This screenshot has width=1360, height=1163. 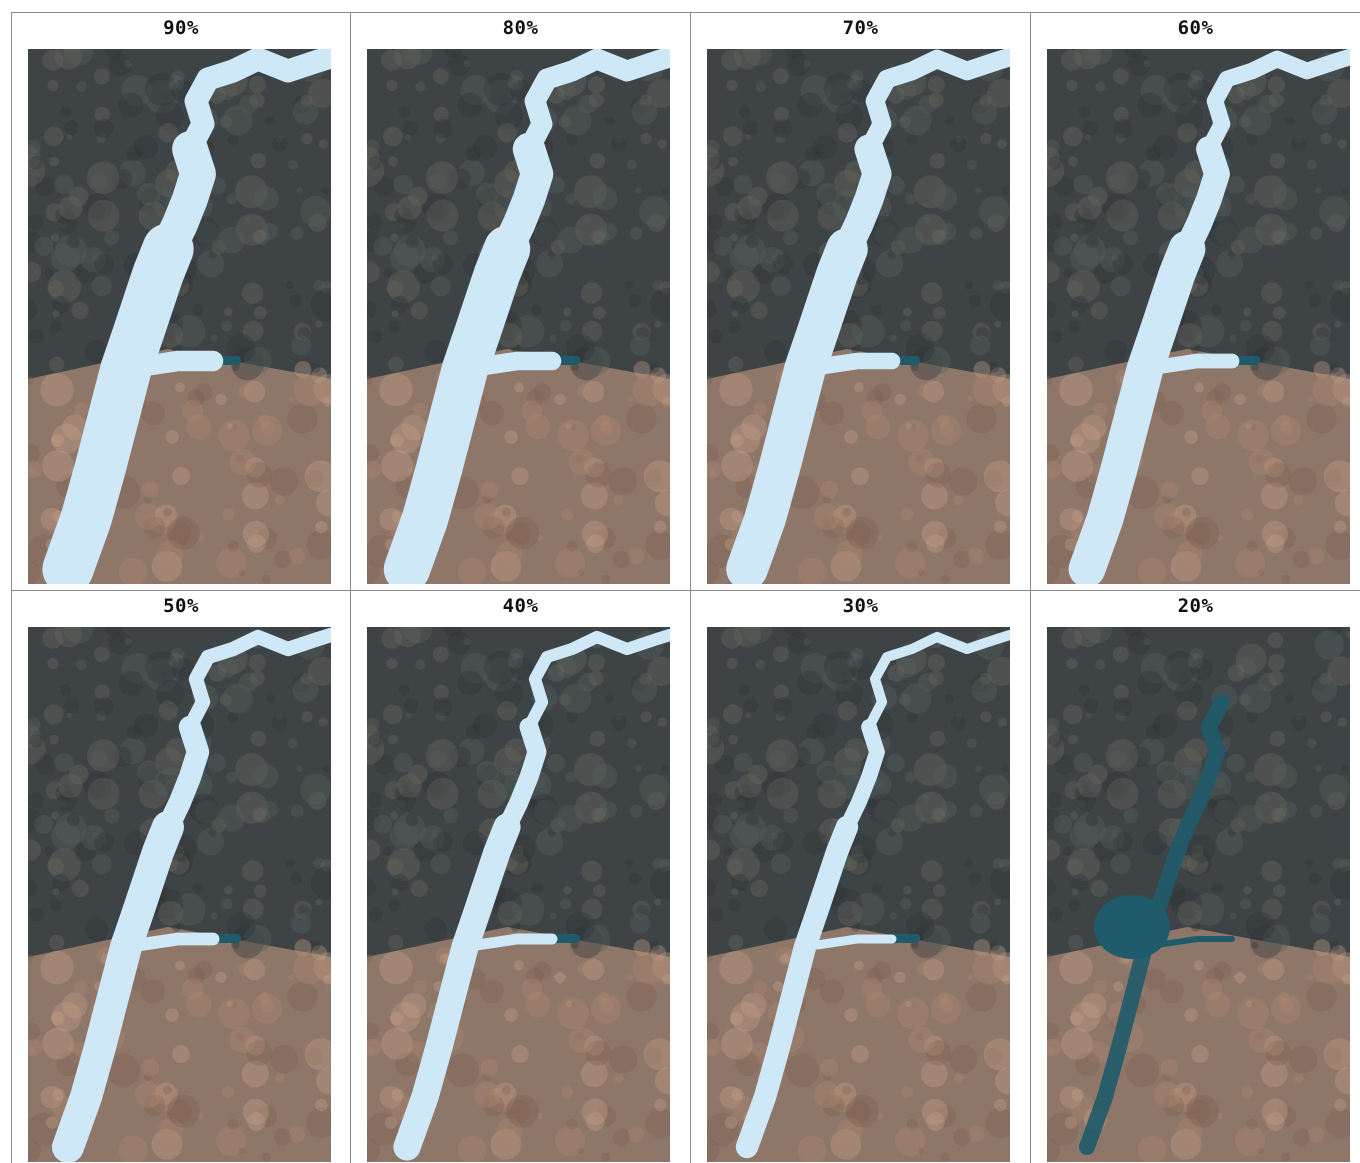 I want to click on panel-50: 50%, so click(x=180, y=876).